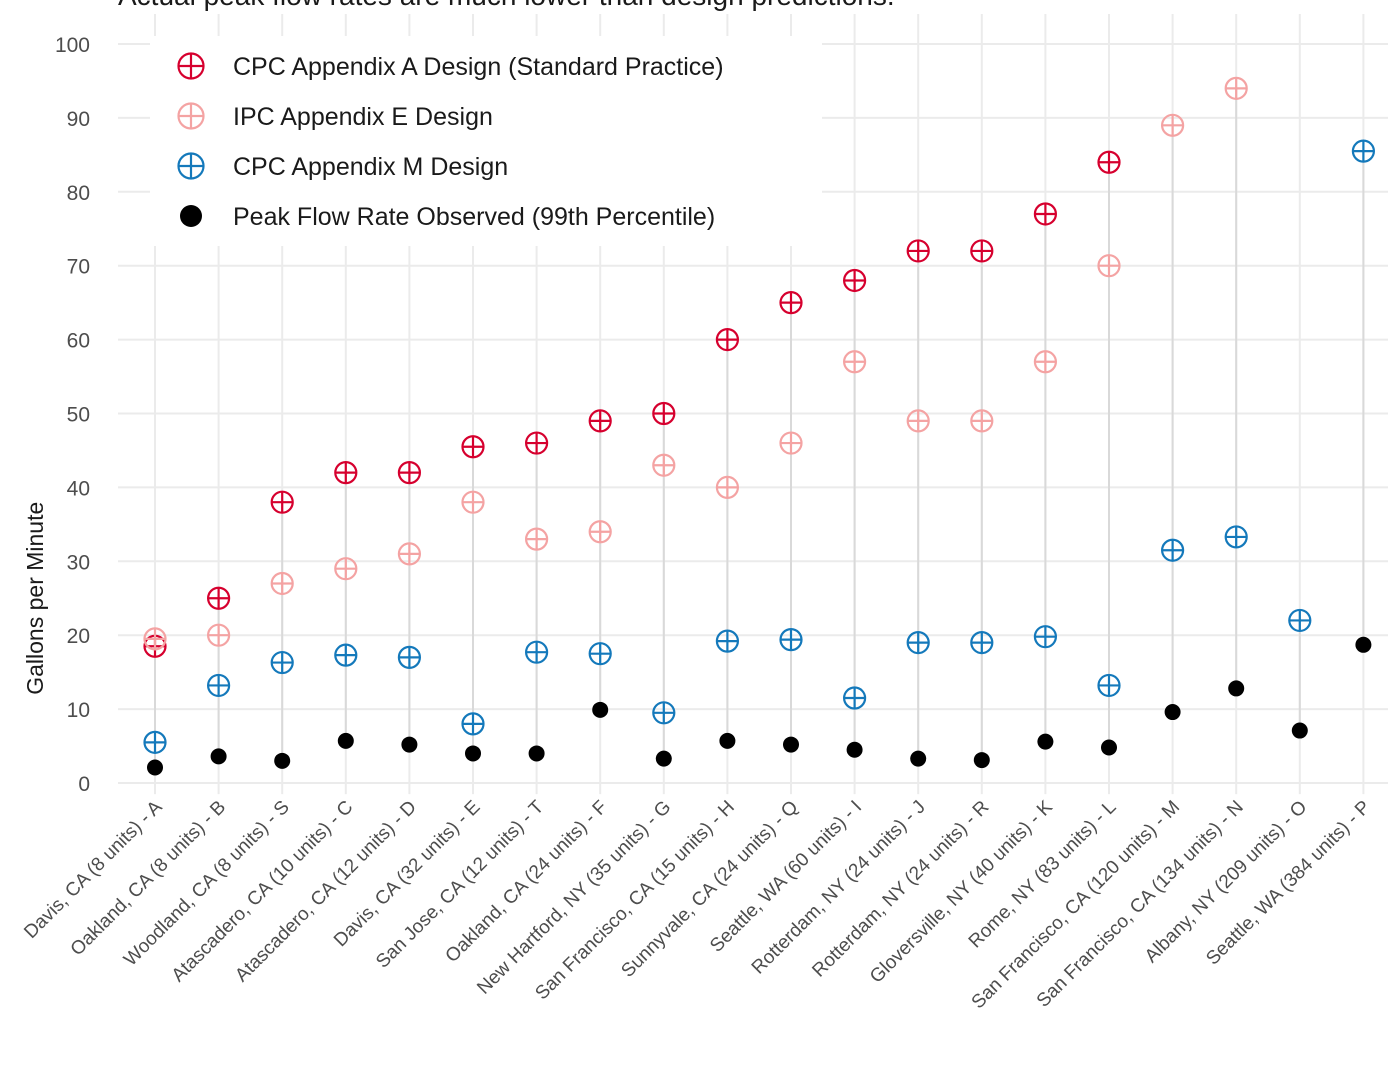 The width and height of the screenshot is (1391, 1082). I want to click on legend-background, so click(486, 141).